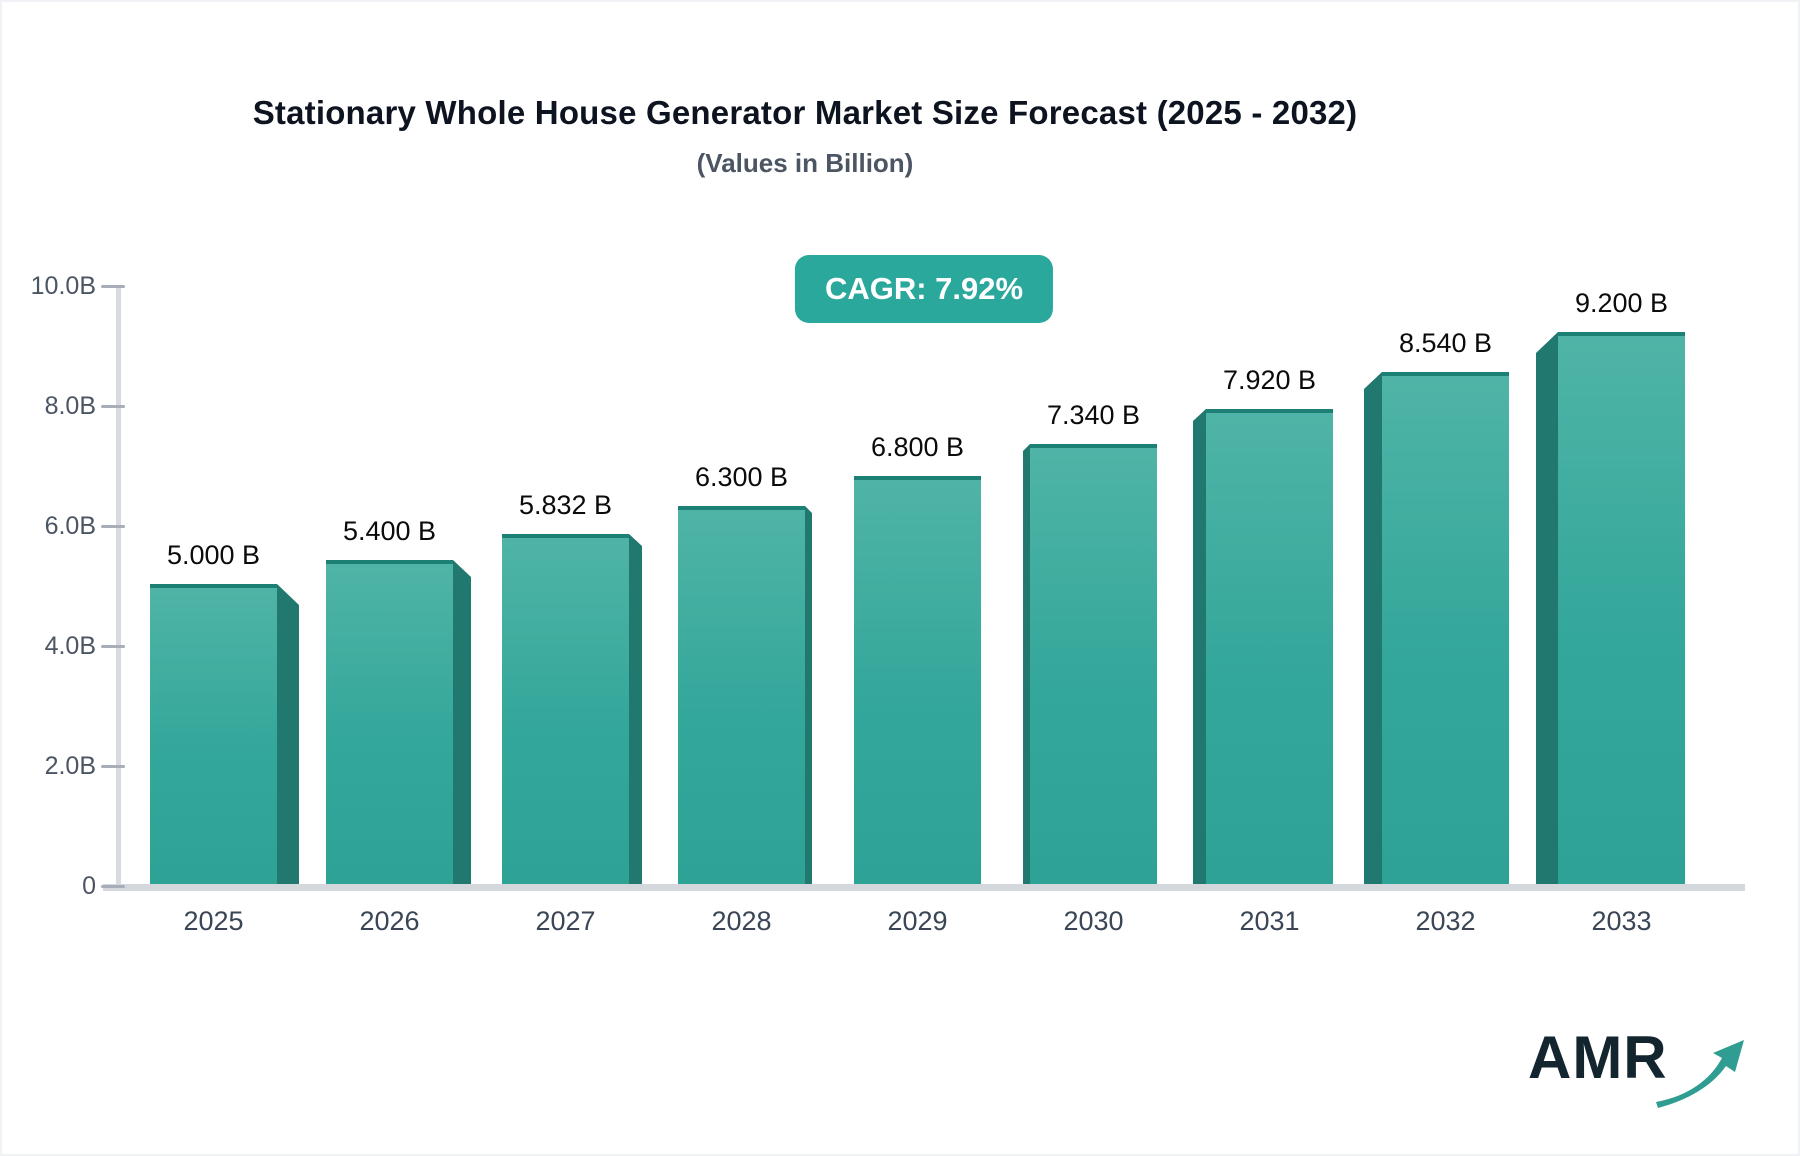 The height and width of the screenshot is (1156, 1800). I want to click on y-tick-label: 4.0B, so click(70, 646).